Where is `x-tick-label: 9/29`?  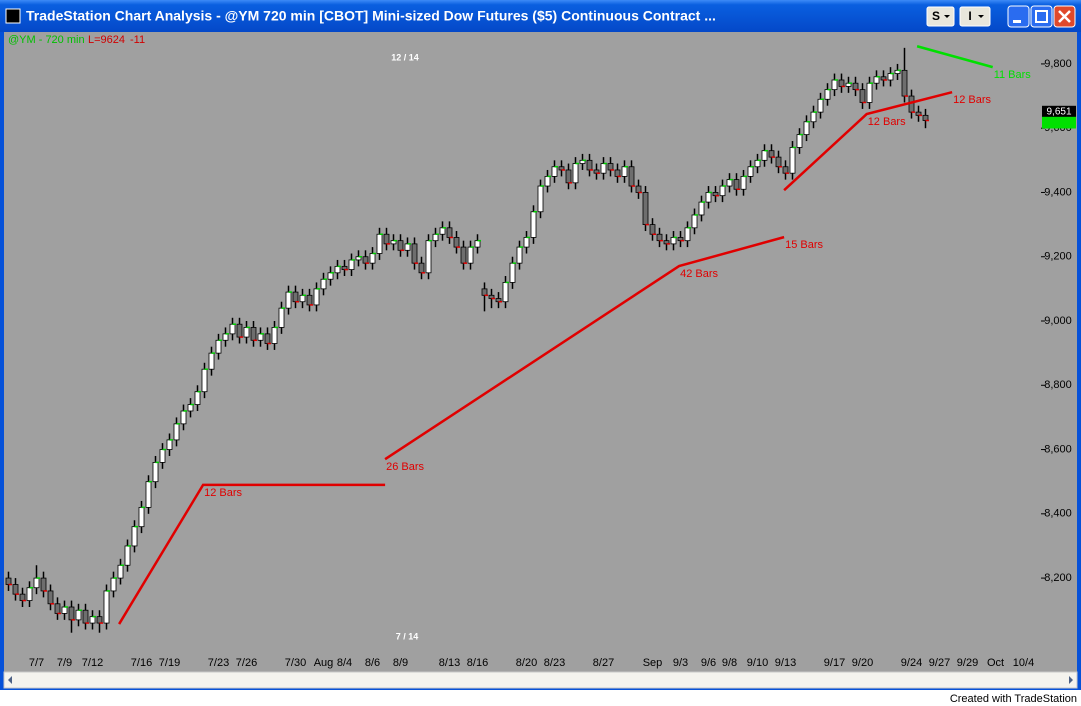 x-tick-label: 9/29 is located at coordinates (967, 663).